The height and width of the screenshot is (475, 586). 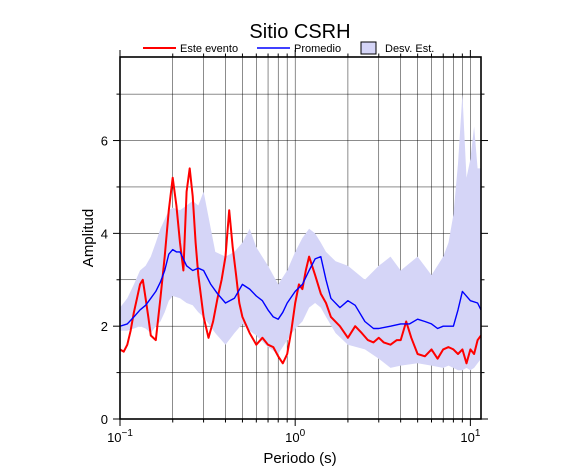 I want to click on x-tick-label: 10¹, so click(x=470, y=436).